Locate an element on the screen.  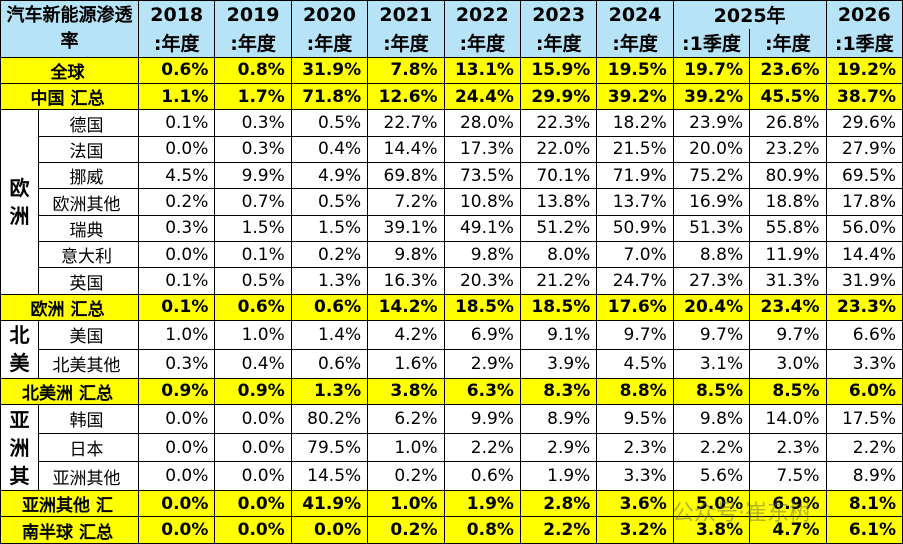
value-cell: 3.8% is located at coordinates (406, 391).